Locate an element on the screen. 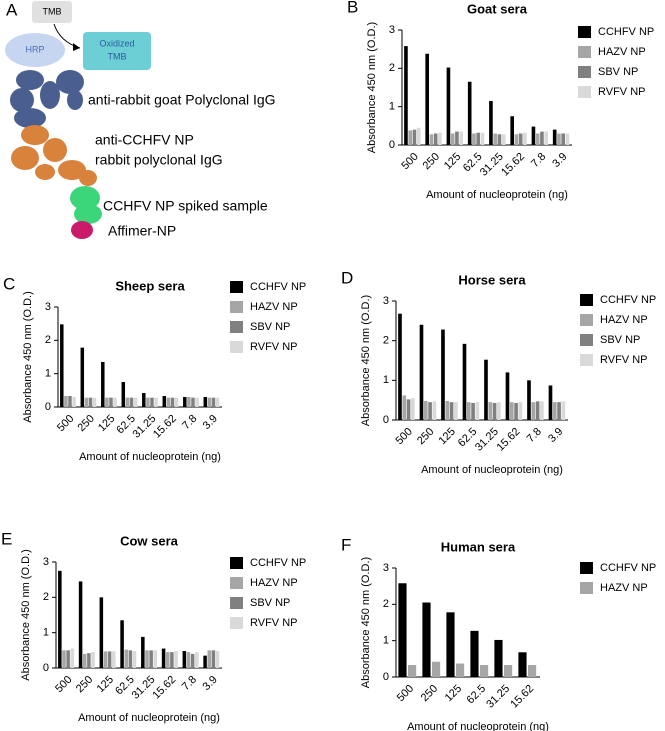  tmb-box is located at coordinates (52, 12).